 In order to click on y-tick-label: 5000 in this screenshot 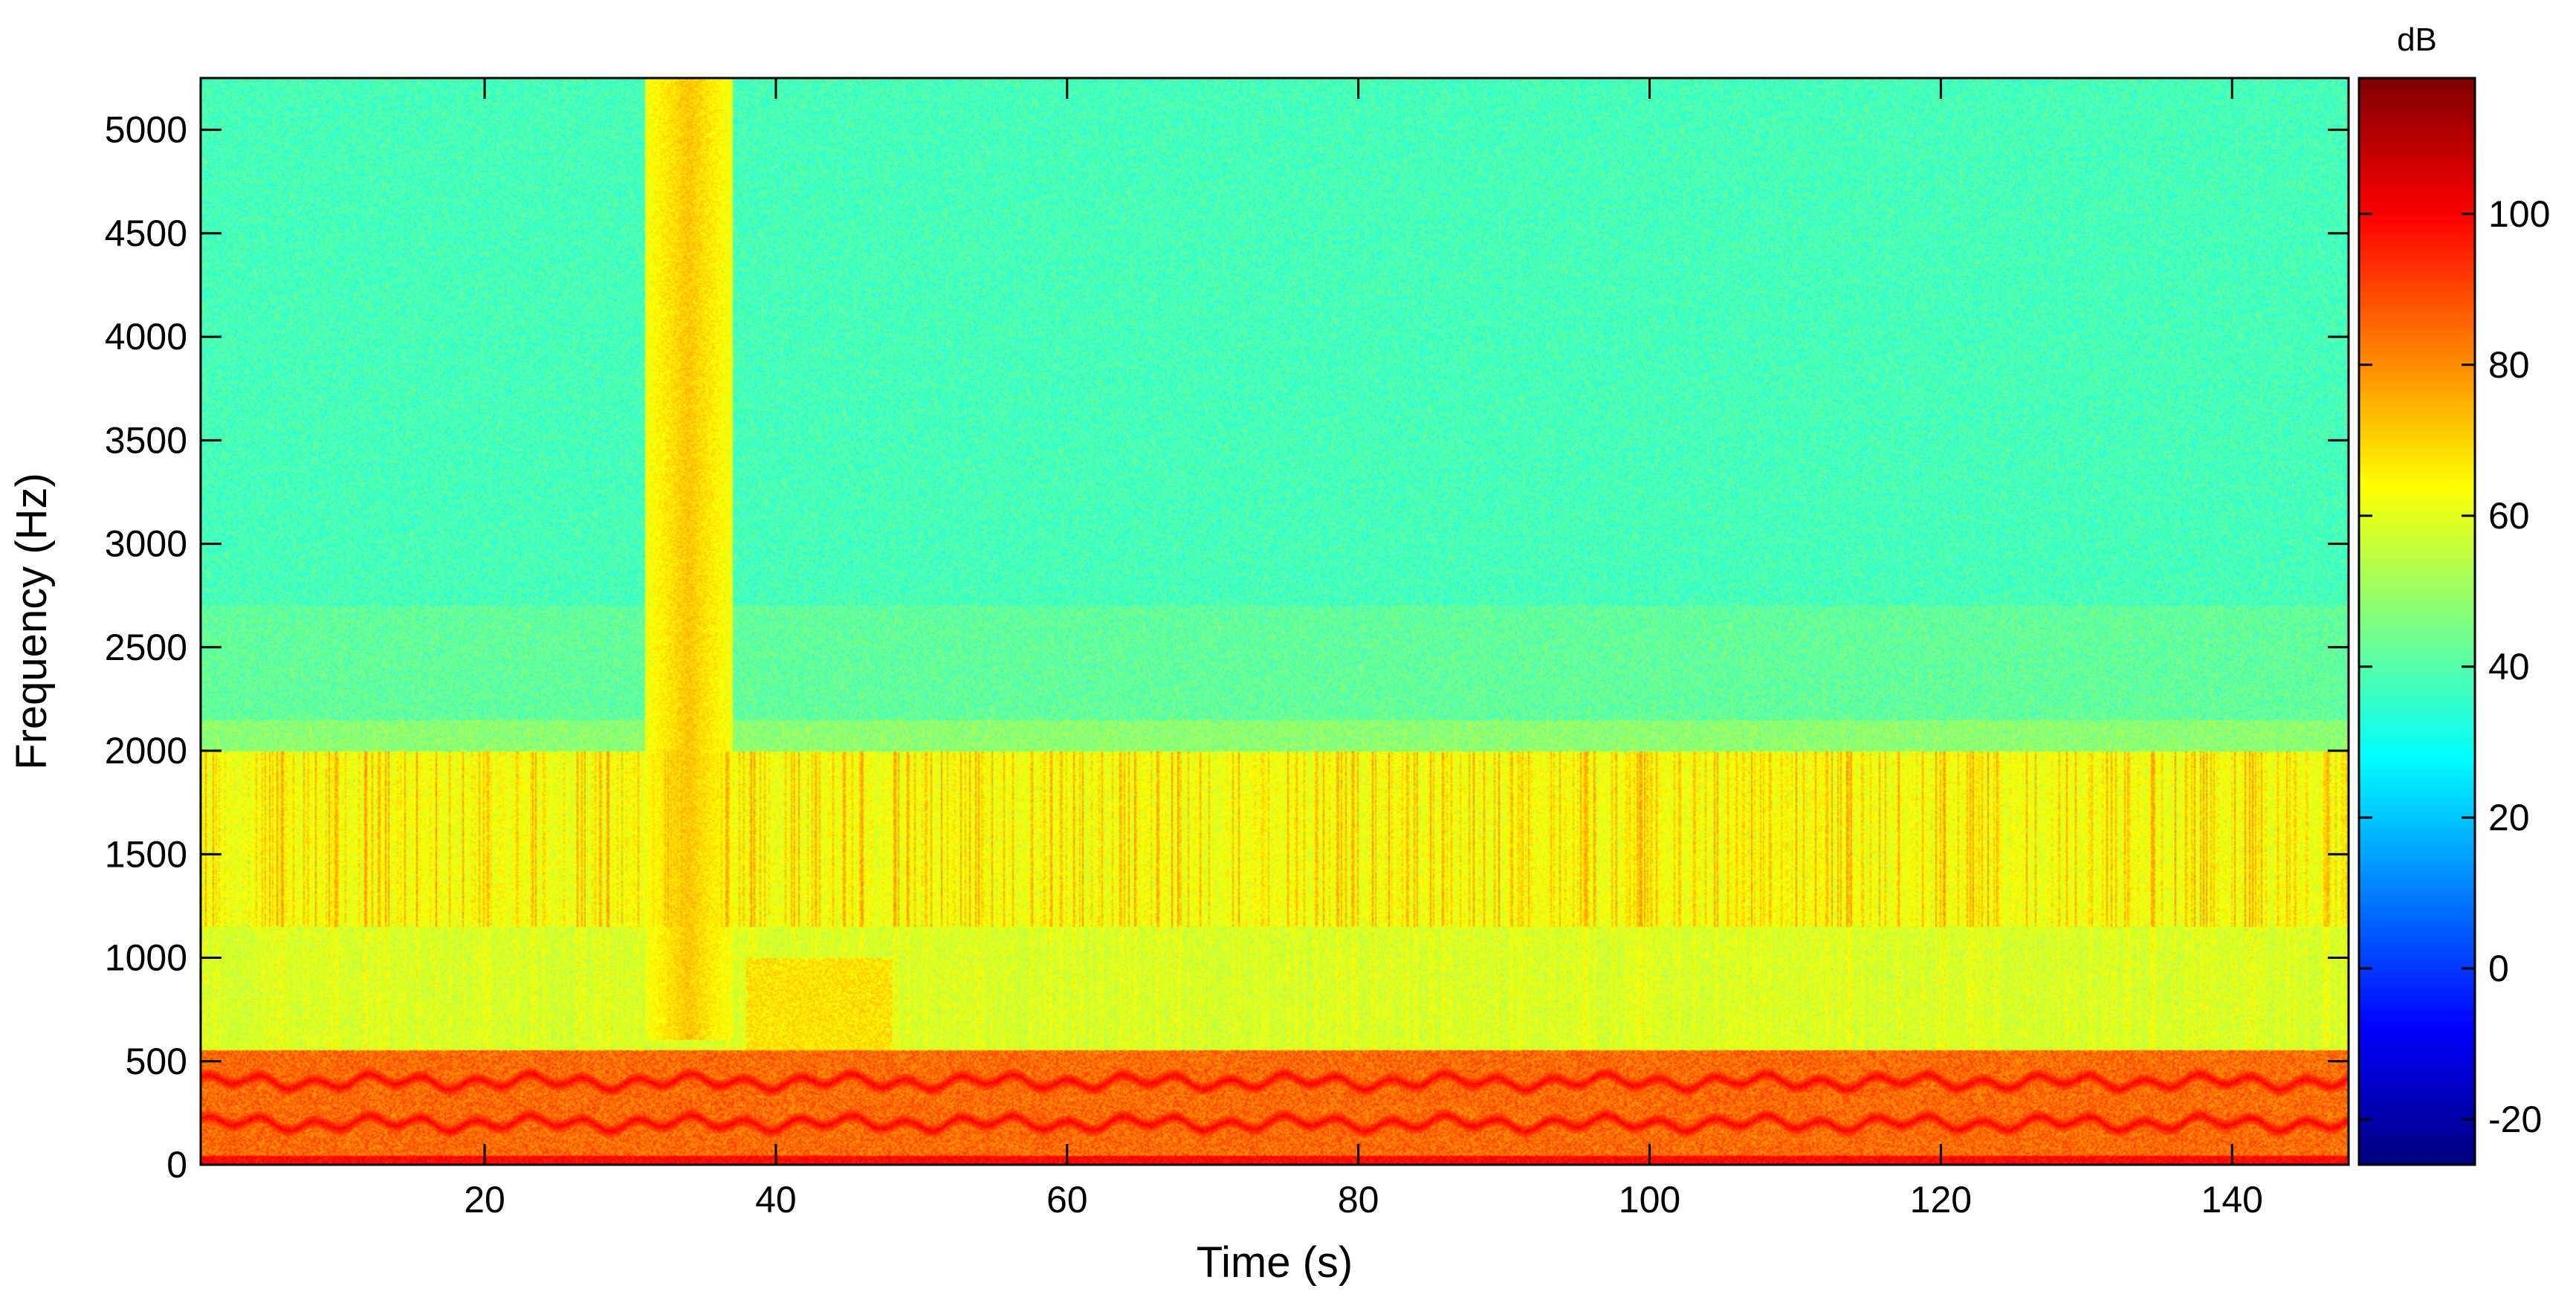, I will do `click(146, 130)`.